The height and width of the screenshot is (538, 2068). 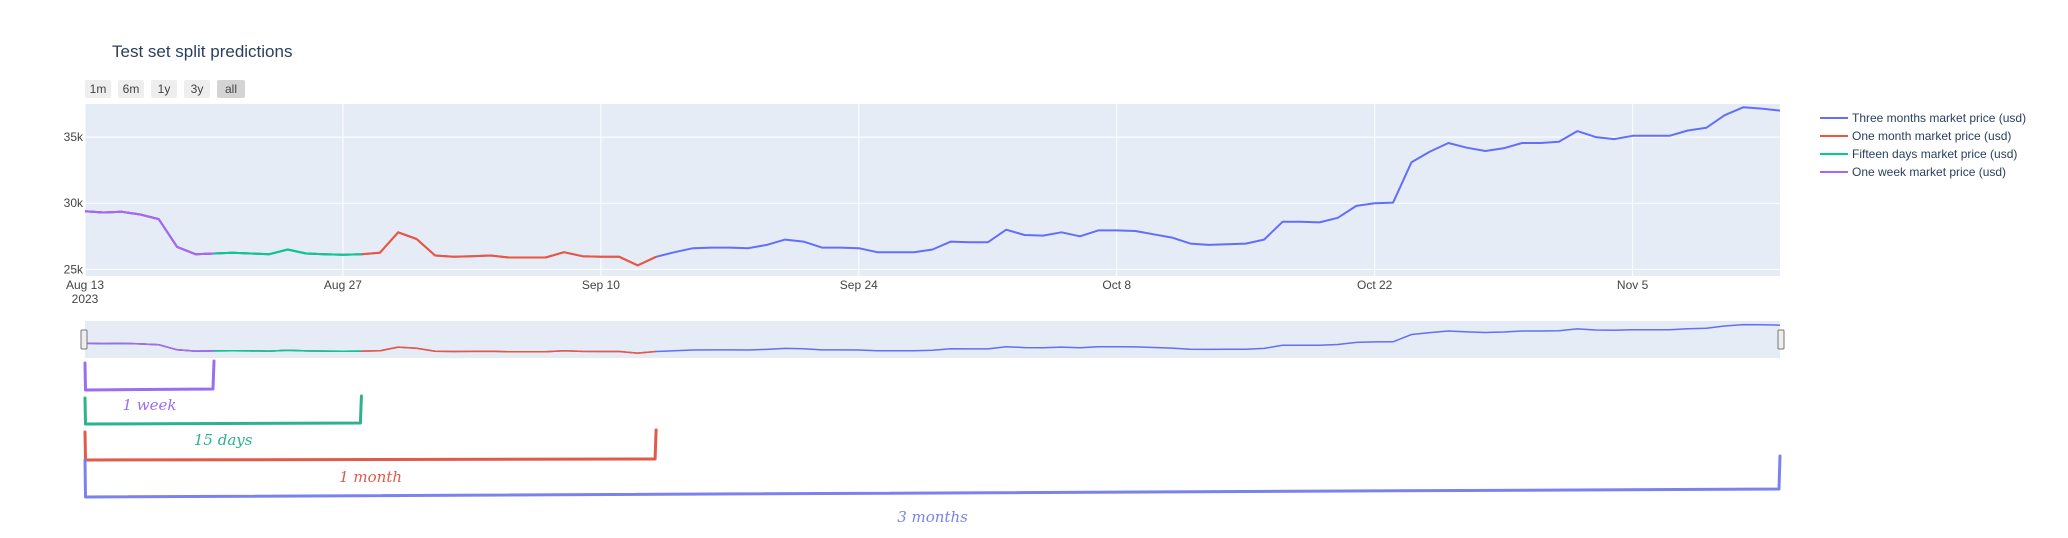 I want to click on y-tick-label: 30k, so click(x=74, y=203).